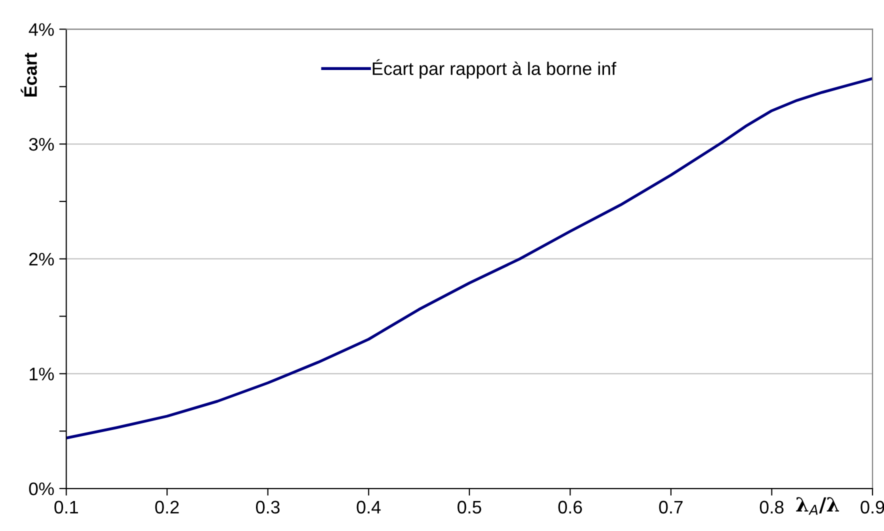 The height and width of the screenshot is (531, 884). Describe the element at coordinates (41, 29) in the screenshot. I see `y-tick-label: 4%` at that location.